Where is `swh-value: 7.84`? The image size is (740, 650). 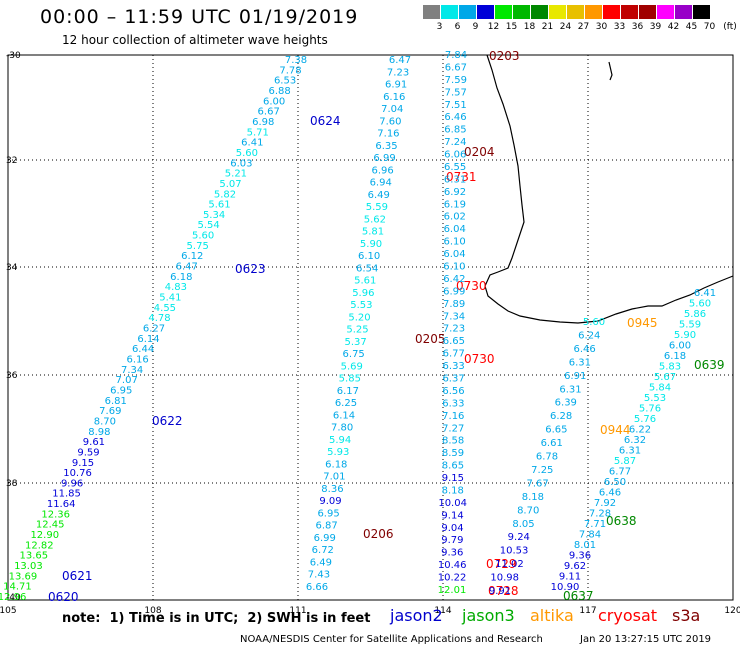 swh-value: 7.84 is located at coordinates (456, 55).